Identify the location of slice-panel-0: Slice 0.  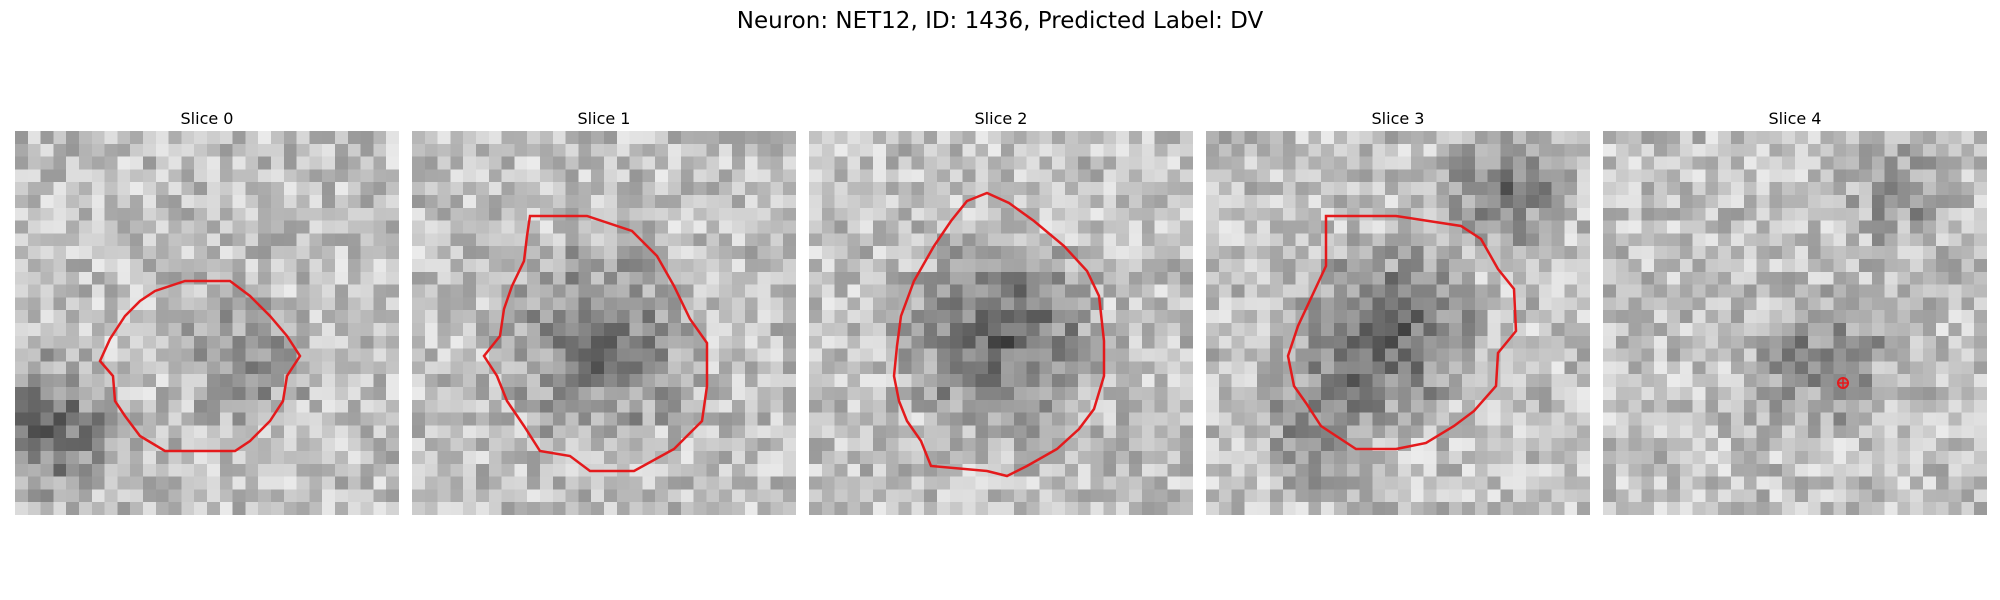
(207, 311).